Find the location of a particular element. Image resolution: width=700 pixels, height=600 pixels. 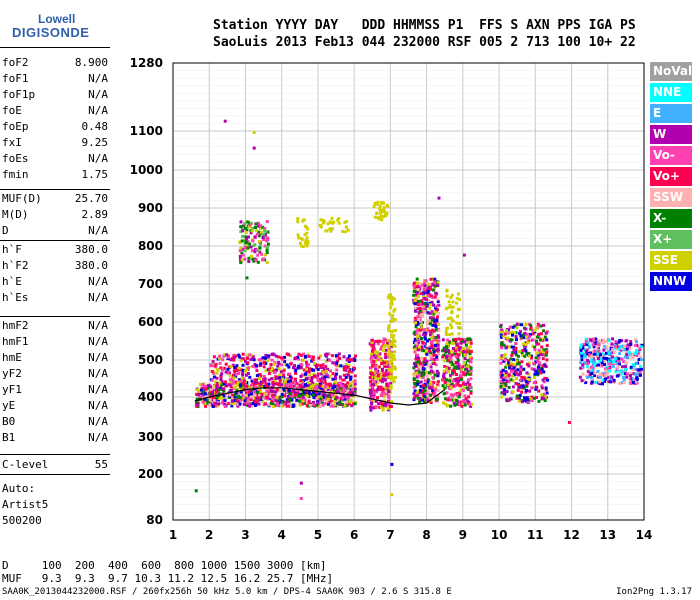

legend-item: E is located at coordinates (671, 113).